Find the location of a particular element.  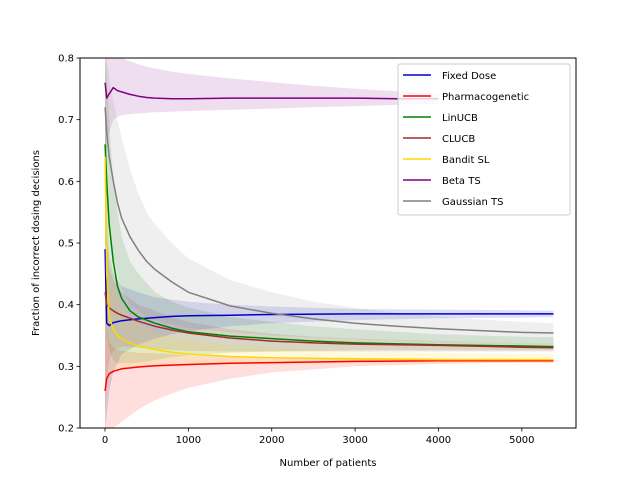

y-tick-label: 0.3 is located at coordinates (66, 367).